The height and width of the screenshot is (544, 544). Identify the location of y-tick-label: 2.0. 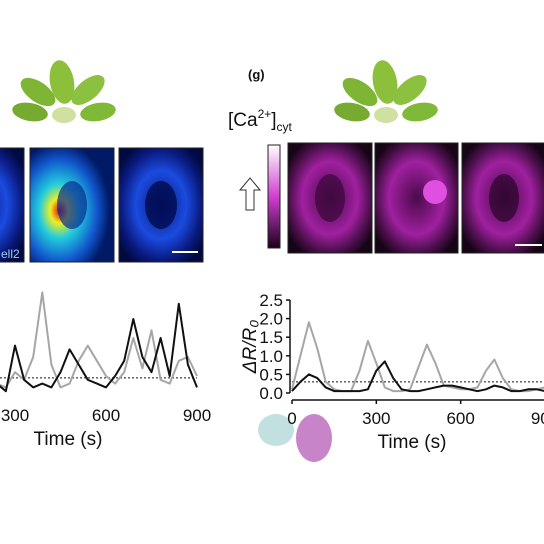
(271, 319).